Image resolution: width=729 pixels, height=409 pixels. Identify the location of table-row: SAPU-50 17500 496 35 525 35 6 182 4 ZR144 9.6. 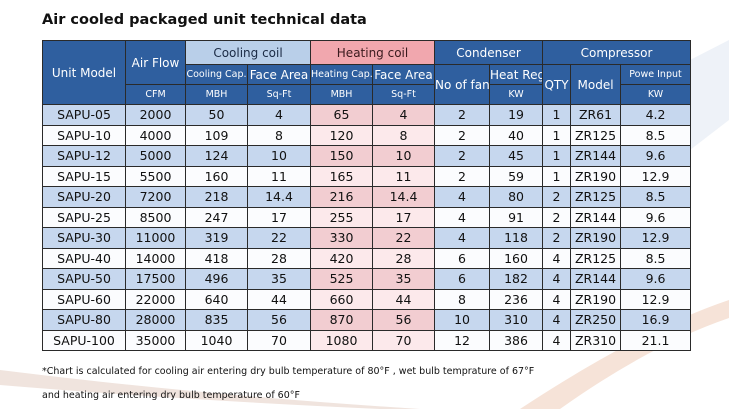
(367, 279).